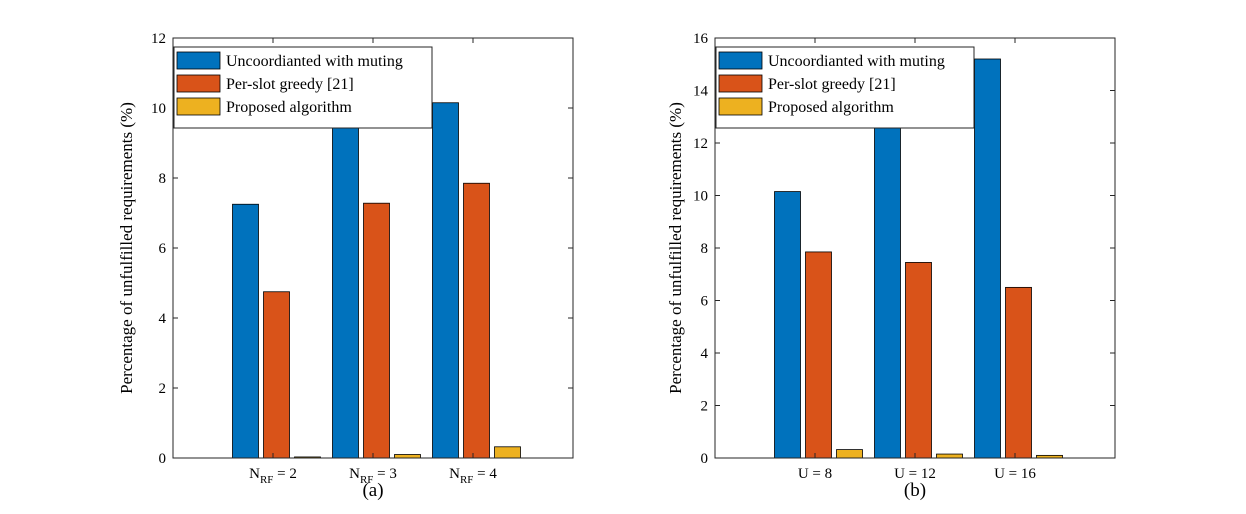  Describe the element at coordinates (815, 474) in the screenshot. I see `x-tick-label: U = 8` at that location.